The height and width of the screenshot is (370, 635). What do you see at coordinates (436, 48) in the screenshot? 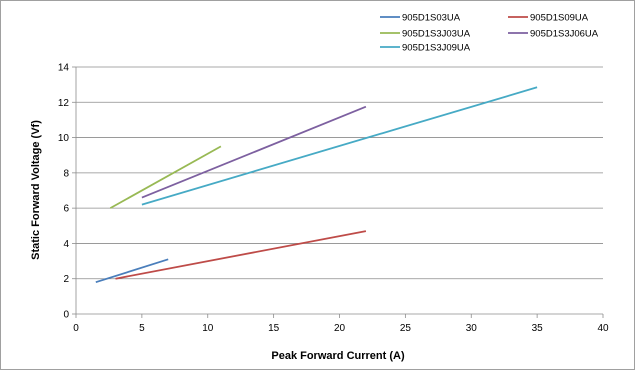
I see `legend-label-905D1S3J09UA: 905D1S3J09UA` at bounding box center [436, 48].